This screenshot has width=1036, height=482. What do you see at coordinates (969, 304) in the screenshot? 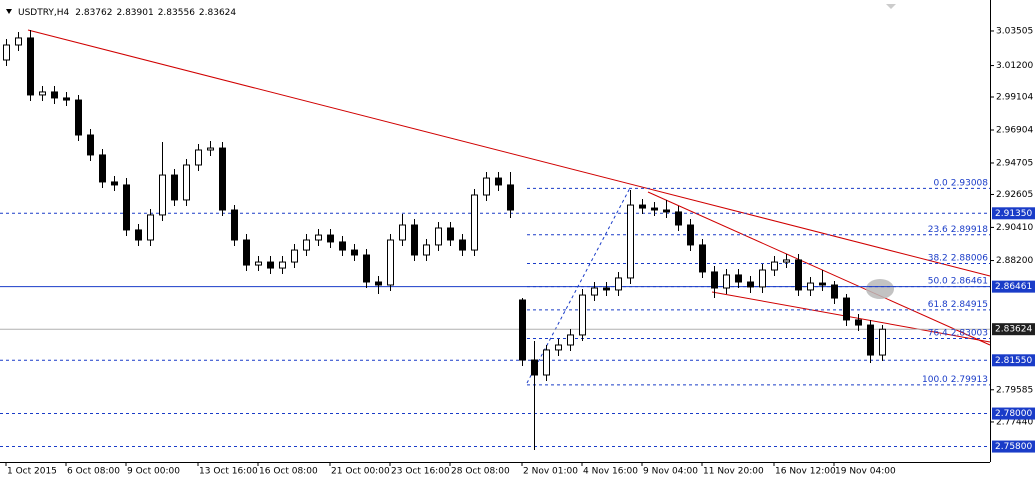
I see `fib-price-label: 2.84915` at bounding box center [969, 304].